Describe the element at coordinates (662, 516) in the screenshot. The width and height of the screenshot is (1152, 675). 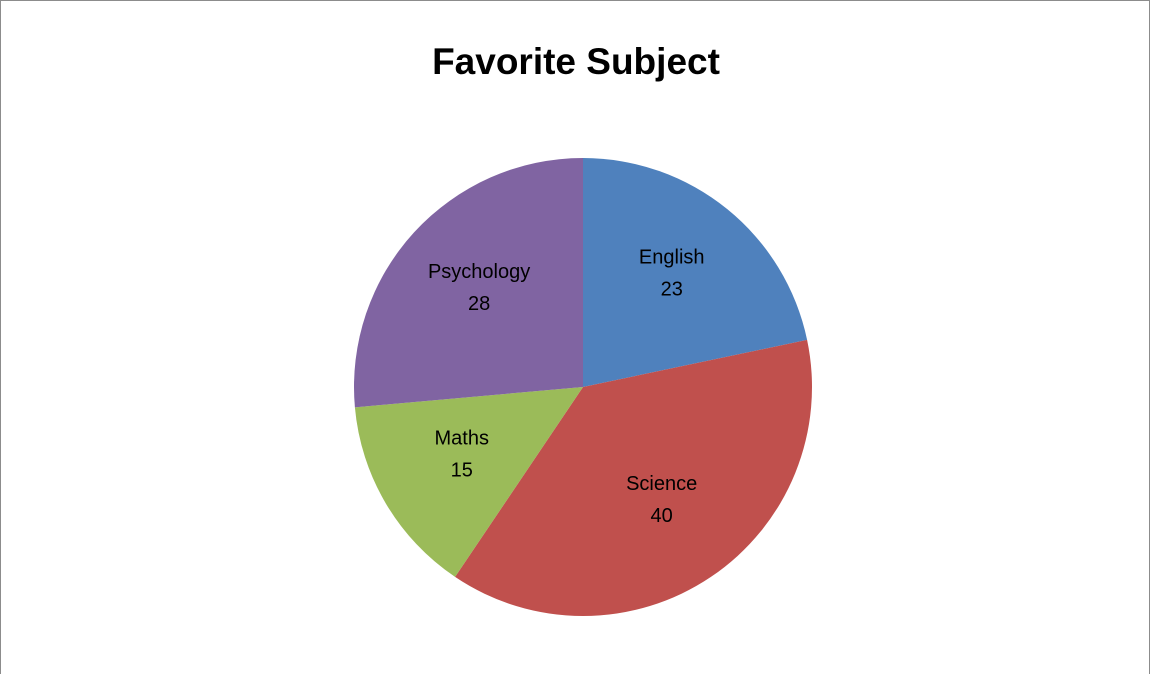
I see `slice-label-value-science: 40` at that location.